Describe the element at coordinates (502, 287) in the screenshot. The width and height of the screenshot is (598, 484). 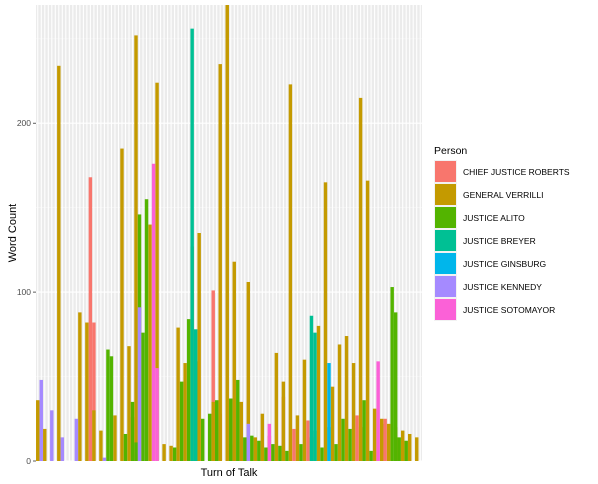
I see `legend-label: JUSTICE KENNEDY` at that location.